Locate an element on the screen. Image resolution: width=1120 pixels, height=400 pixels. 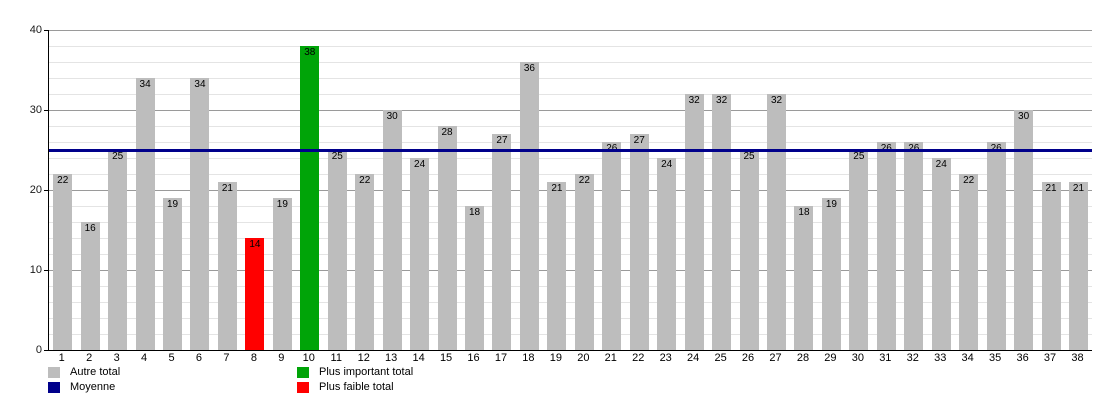
x-tick-label: 13 is located at coordinates (391, 358).